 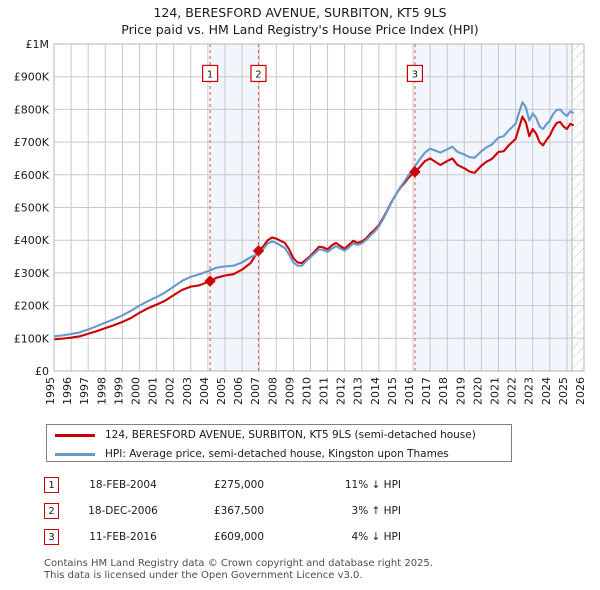 I want to click on y-axis-tick-label: £600K, so click(x=32, y=175).